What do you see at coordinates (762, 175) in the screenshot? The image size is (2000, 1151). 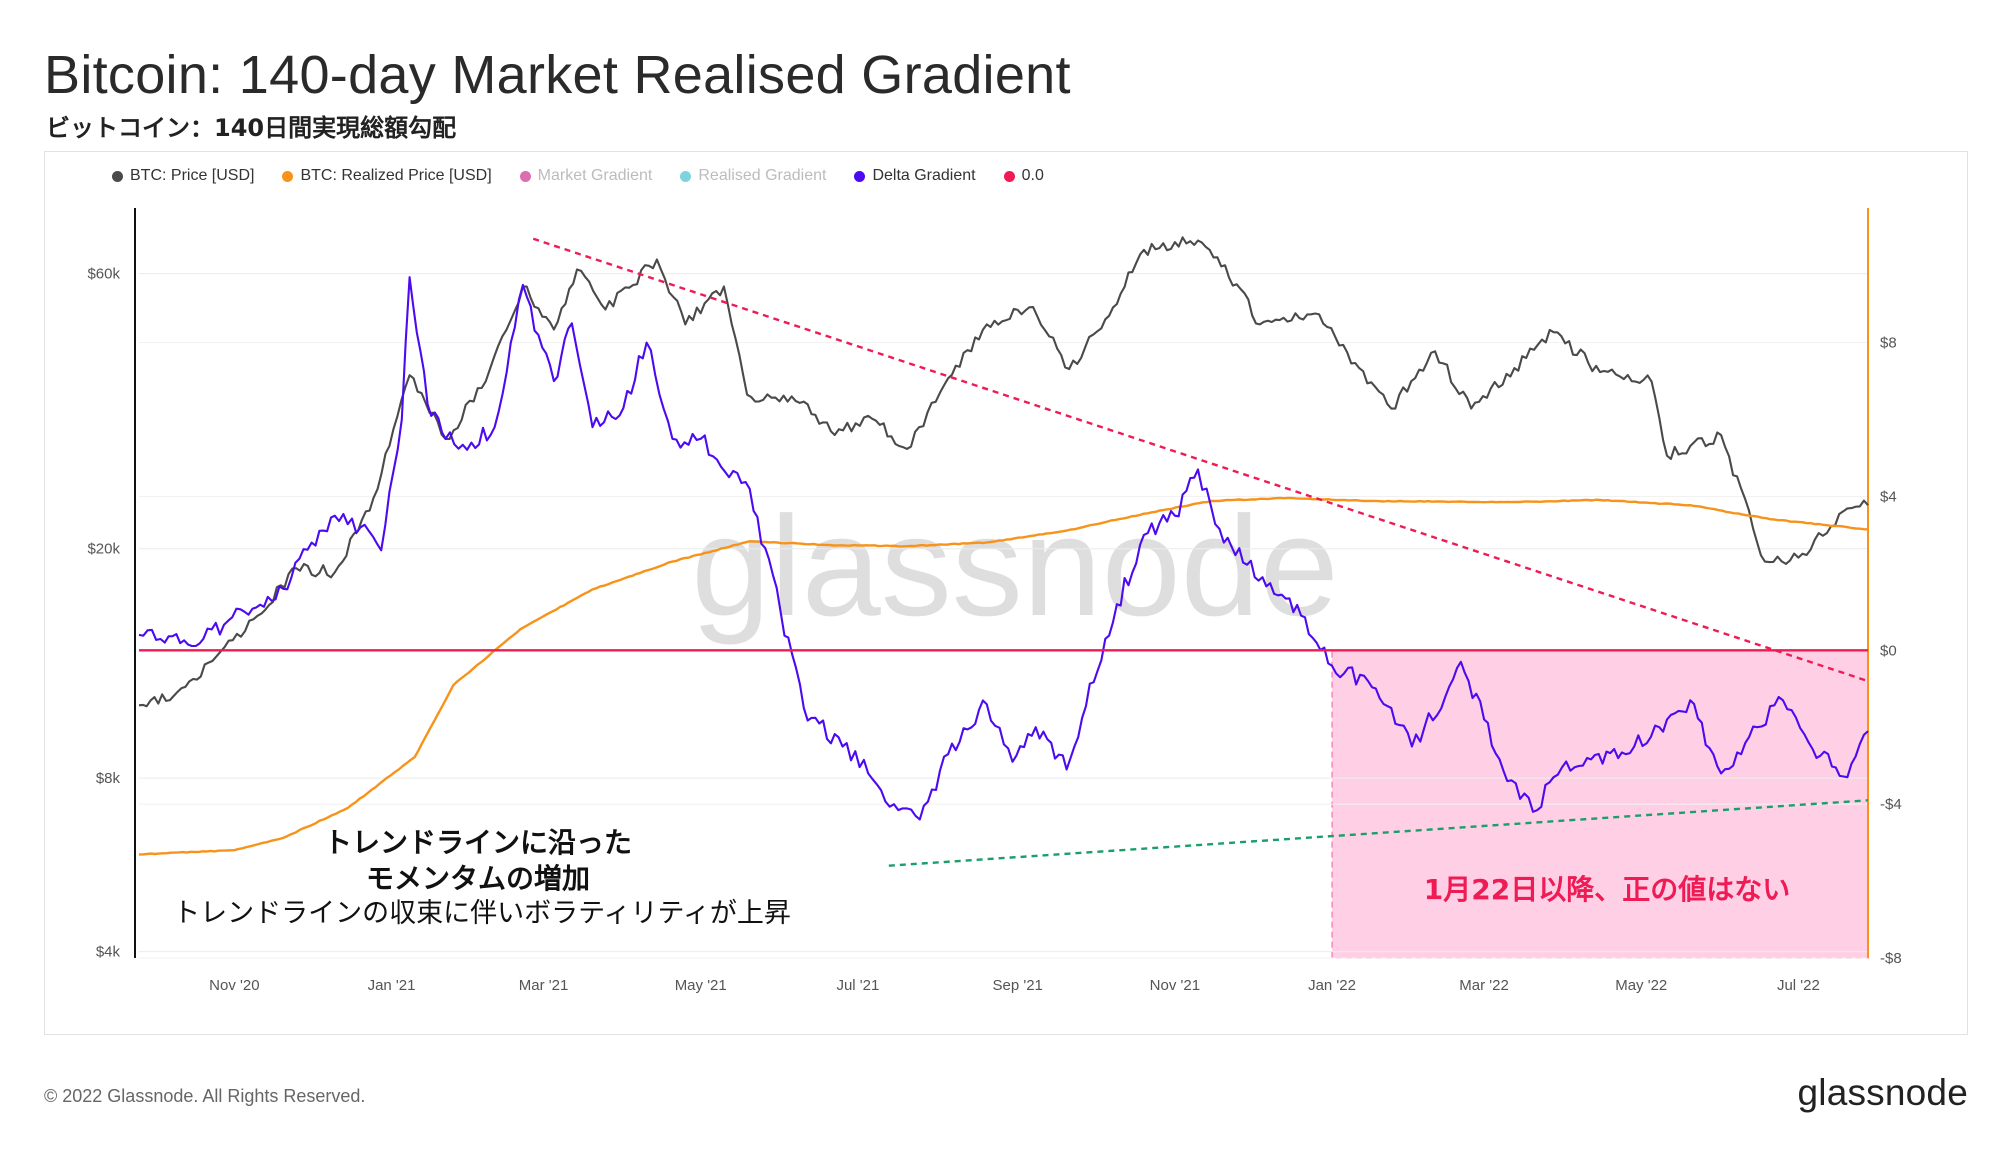 I see `legend-label: Realised Gradient` at bounding box center [762, 175].